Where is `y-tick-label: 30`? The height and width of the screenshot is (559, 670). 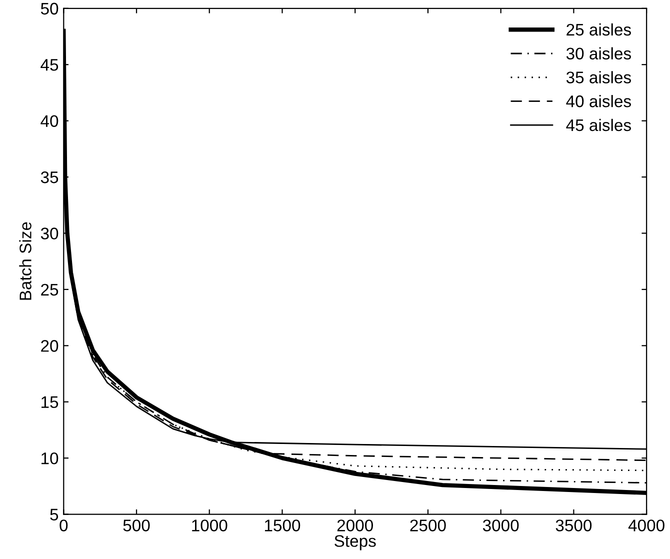
y-tick-label: 30 is located at coordinates (49, 234).